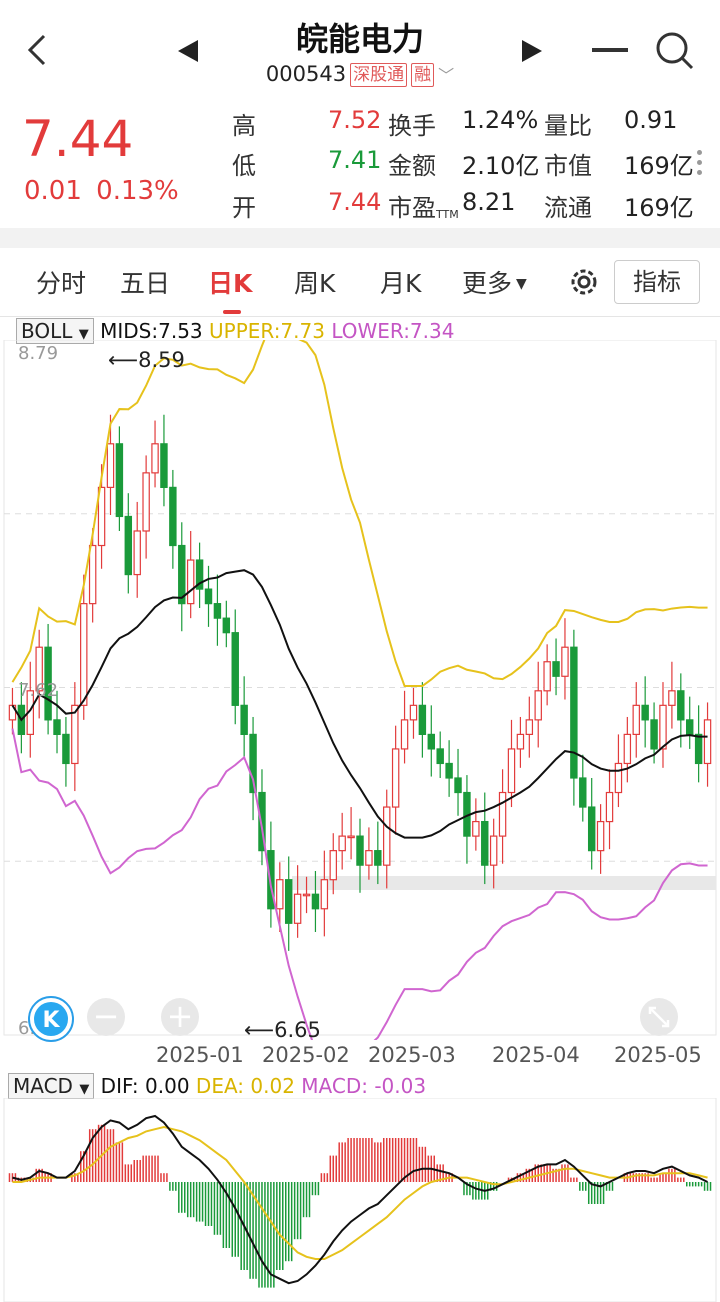  What do you see at coordinates (360, 316) in the screenshot?
I see `tabs-divider` at bounding box center [360, 316].